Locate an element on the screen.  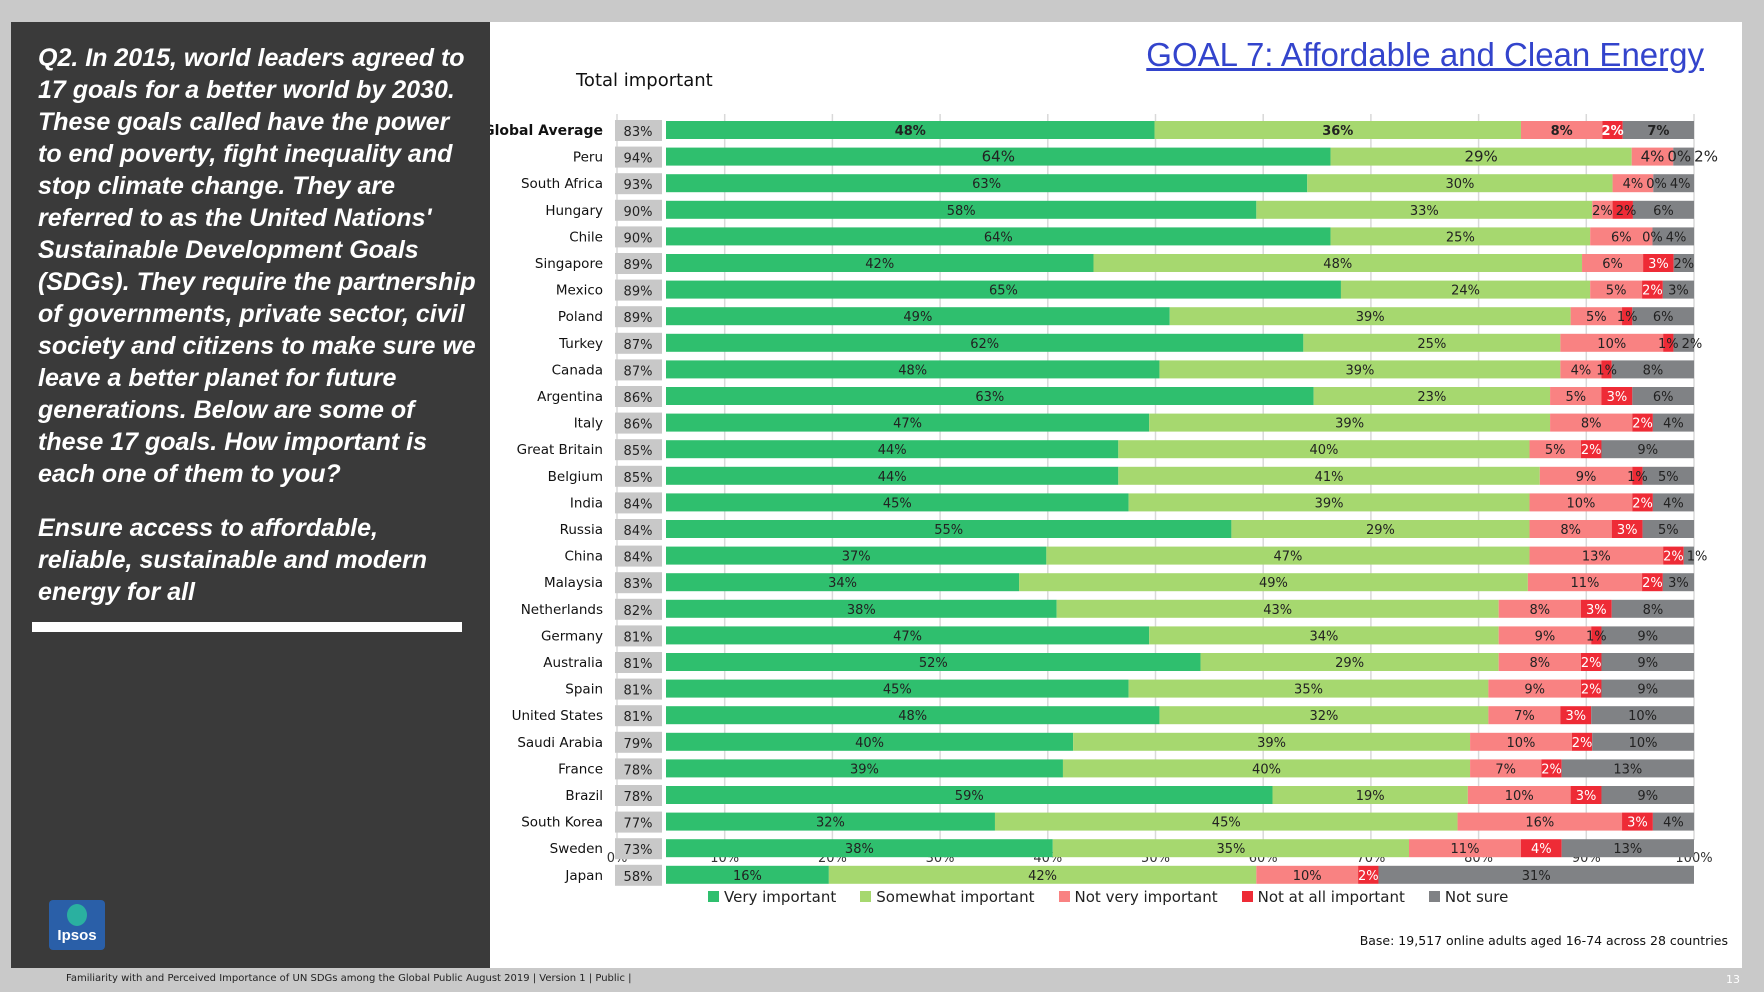
total-value: 85% is located at coordinates (638, 451).